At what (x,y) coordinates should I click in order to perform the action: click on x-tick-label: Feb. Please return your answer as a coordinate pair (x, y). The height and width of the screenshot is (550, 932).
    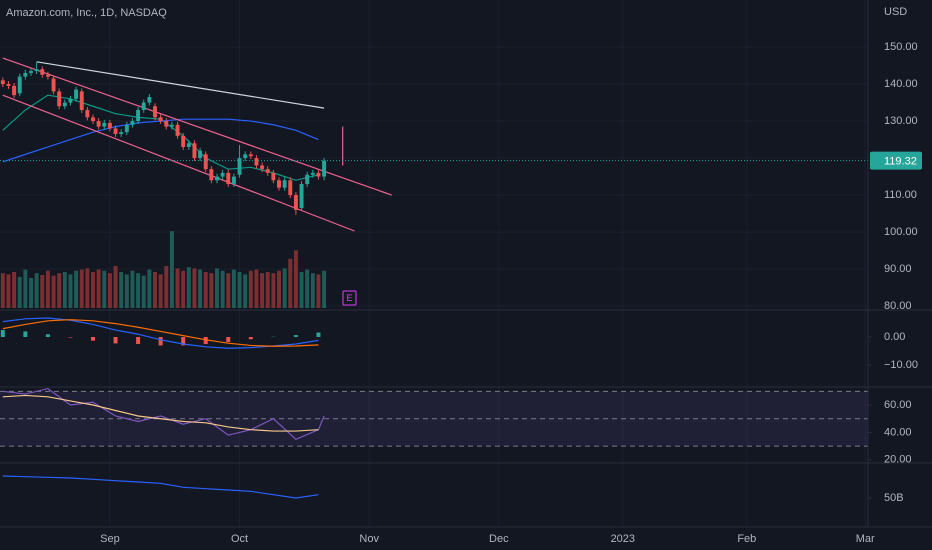
    Looking at the image, I should click on (746, 539).